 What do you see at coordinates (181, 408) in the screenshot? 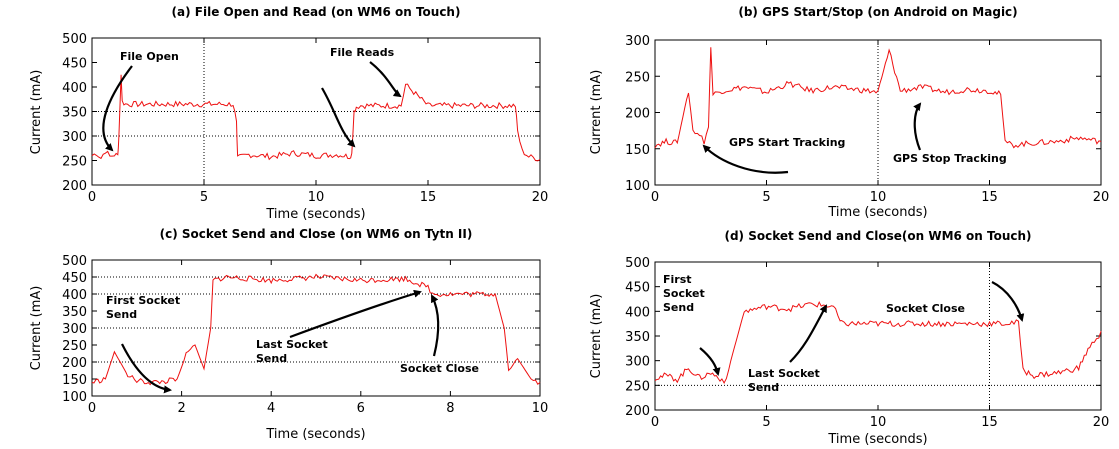
I see `x-tick-label: 2` at bounding box center [181, 408].